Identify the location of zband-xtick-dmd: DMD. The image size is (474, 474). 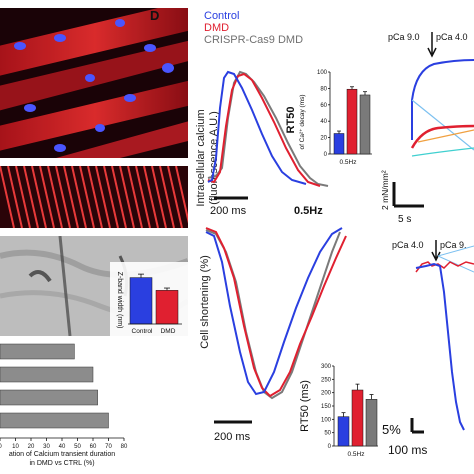
(168, 331).